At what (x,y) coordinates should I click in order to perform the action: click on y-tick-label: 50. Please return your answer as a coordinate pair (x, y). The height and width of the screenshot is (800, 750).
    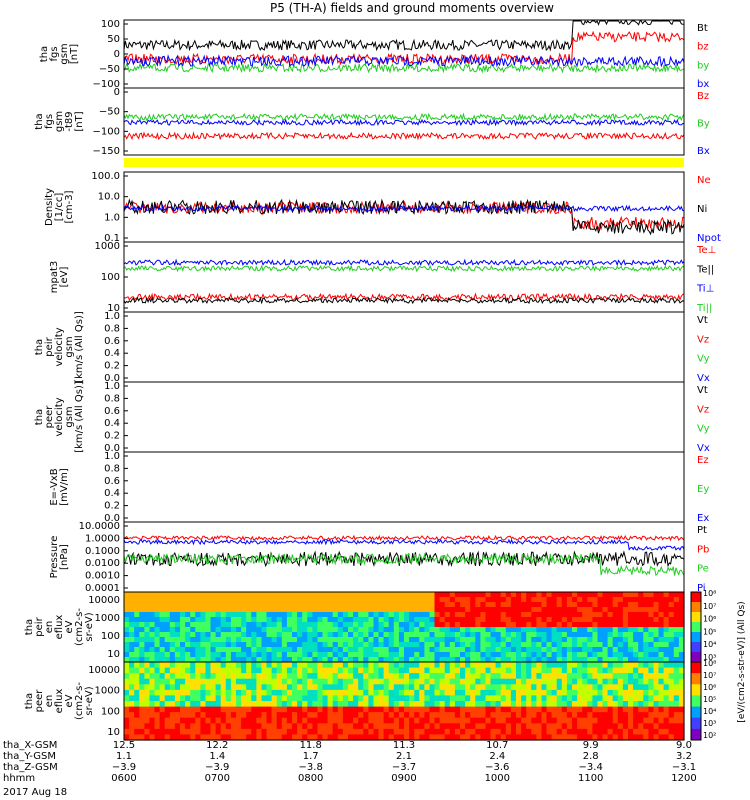
    Looking at the image, I should click on (113, 39).